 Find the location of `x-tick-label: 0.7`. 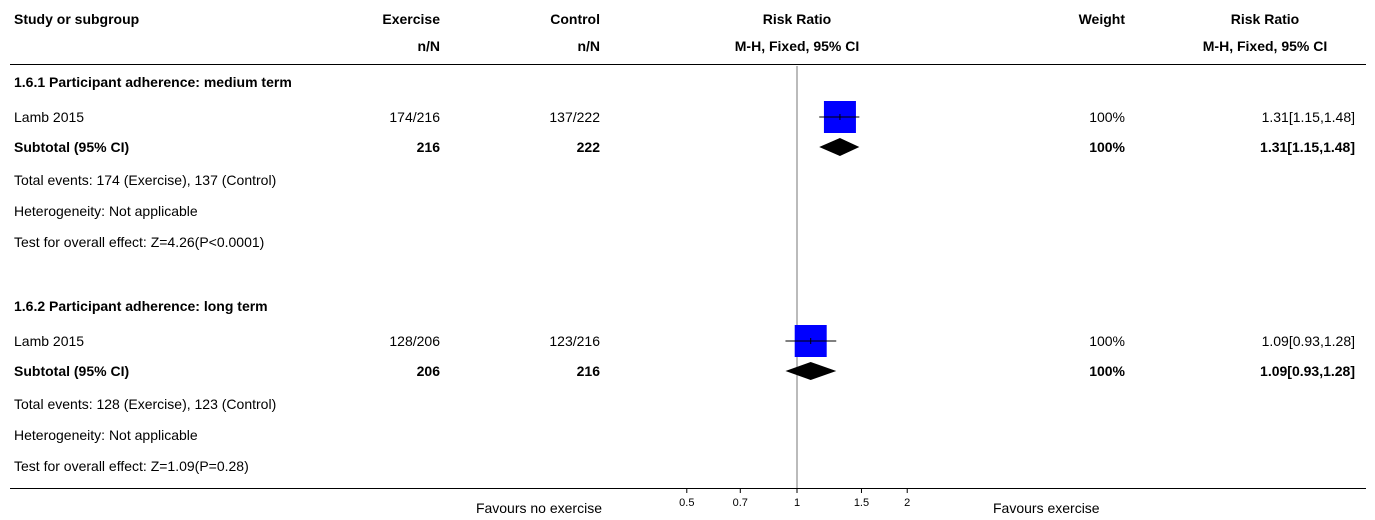

x-tick-label: 0.7 is located at coordinates (740, 503).